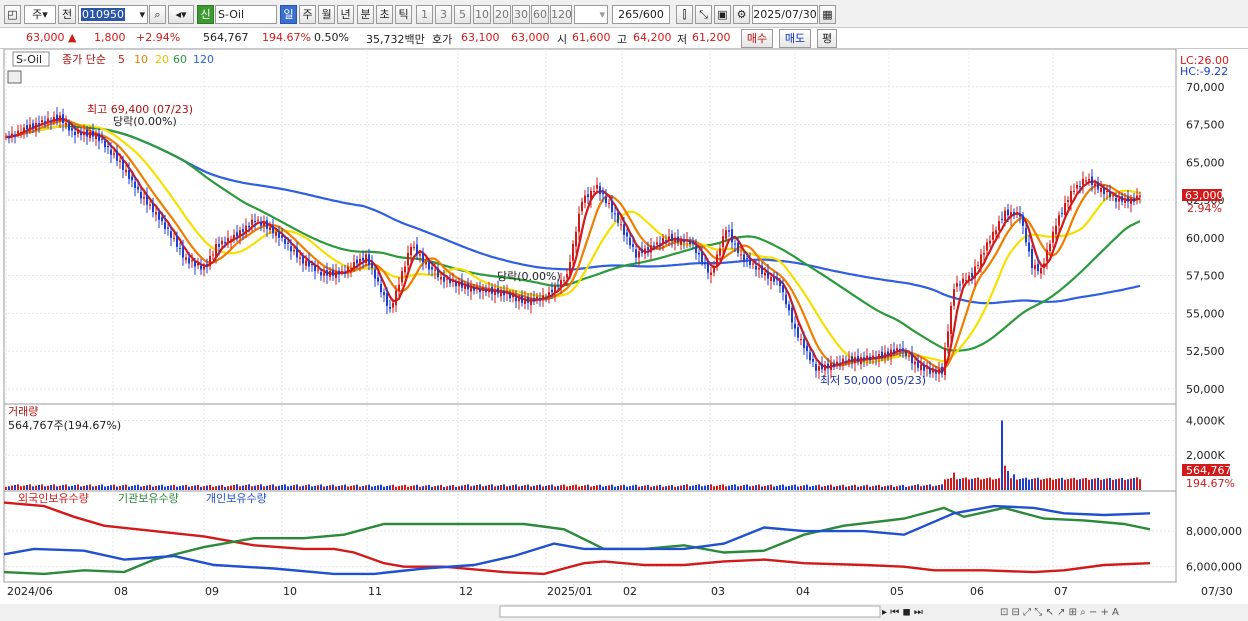 The image size is (1248, 621). What do you see at coordinates (205, 14) in the screenshot?
I see `credit-badge: 신` at bounding box center [205, 14].